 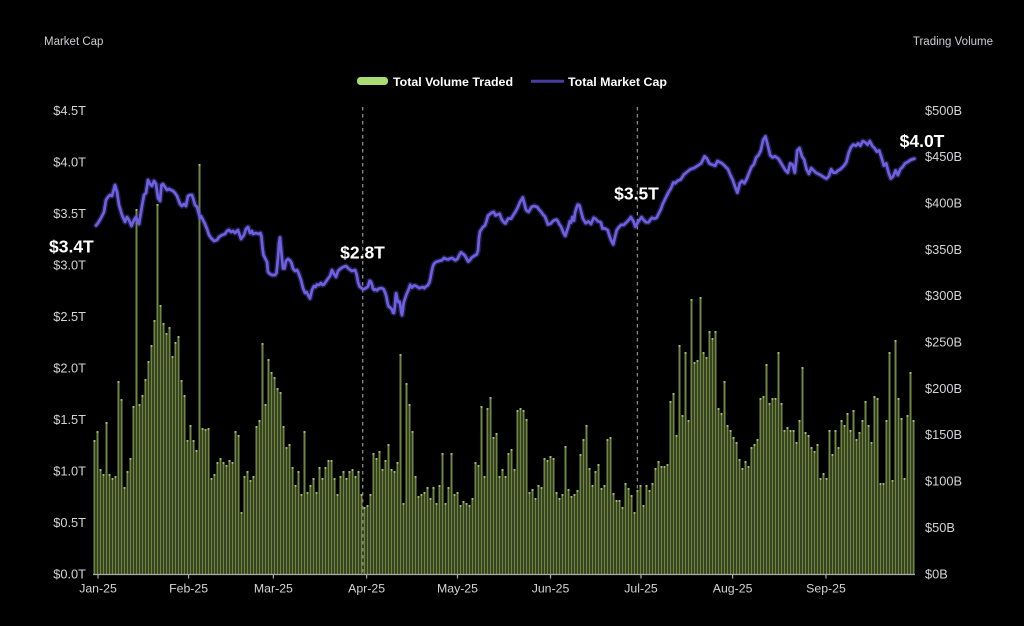 I want to click on svg-text: $400B, so click(x=943, y=203).